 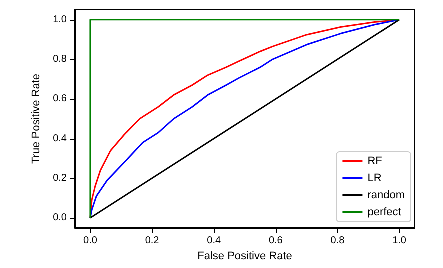 I want to click on x-tick-label: 1.0, so click(x=399, y=241).